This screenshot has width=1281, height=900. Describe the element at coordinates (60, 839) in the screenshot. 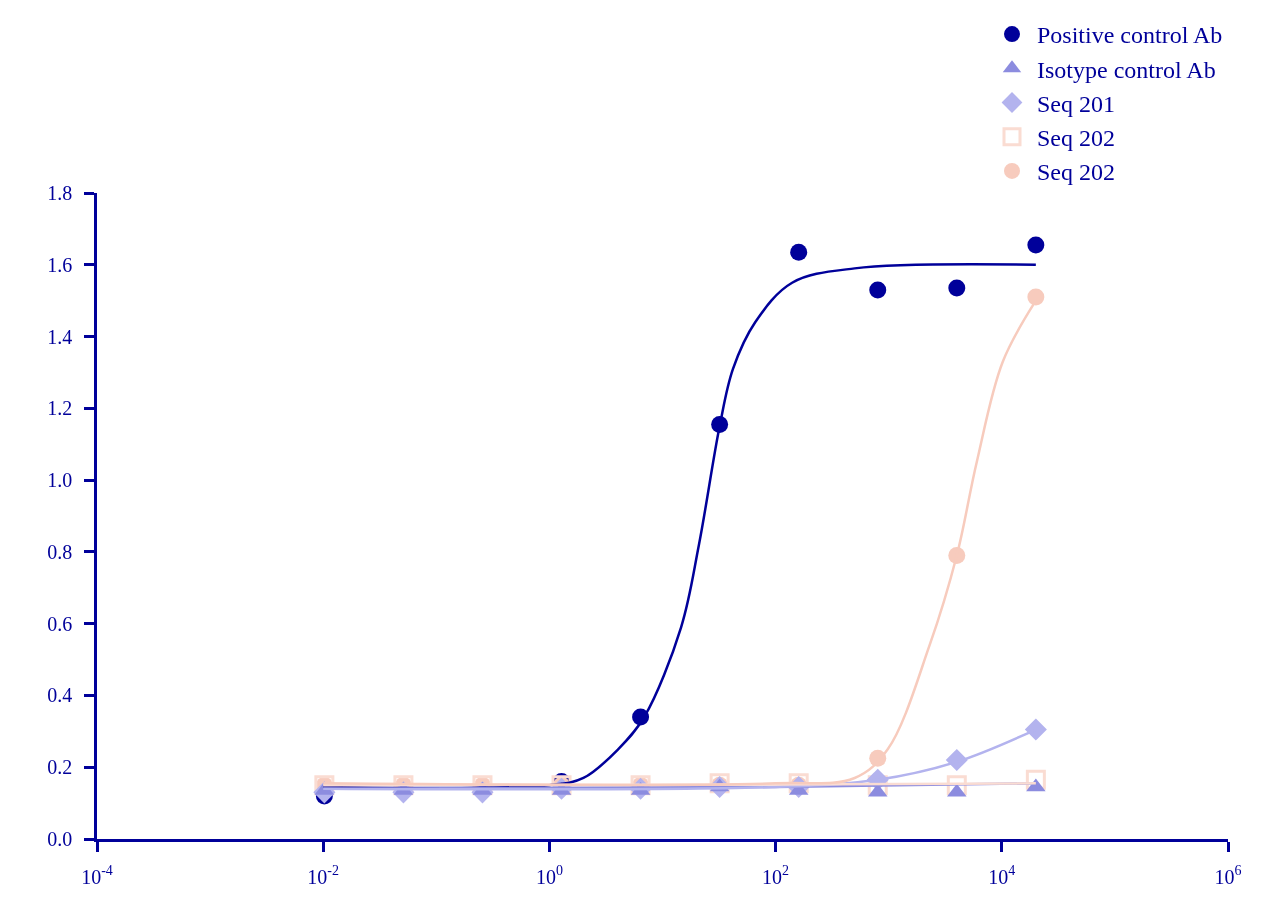

I see `y-tick-label: 0.0` at that location.